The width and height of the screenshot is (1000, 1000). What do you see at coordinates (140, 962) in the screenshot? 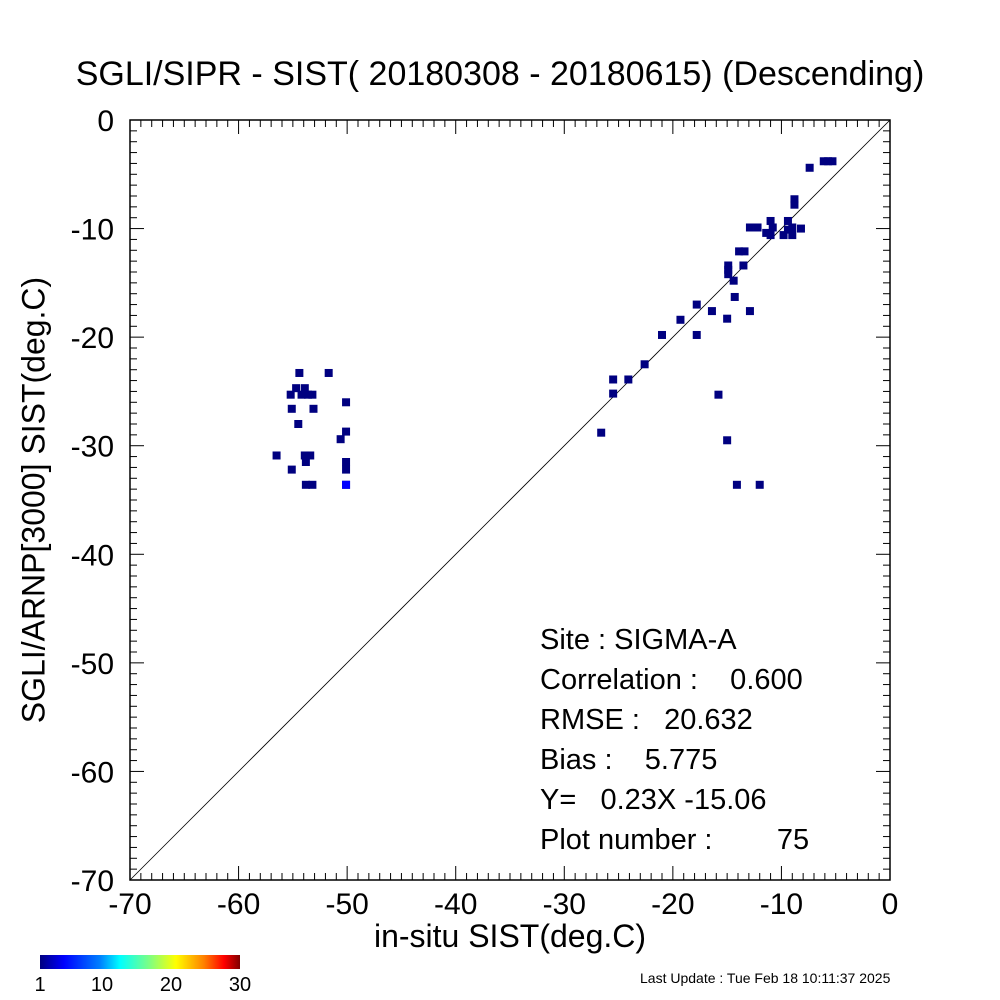
I see `colorbar` at bounding box center [140, 962].